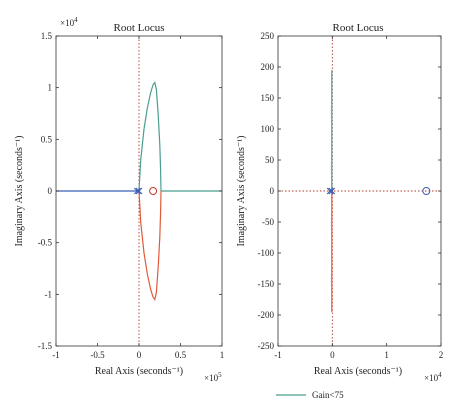 This screenshot has height=420, width=474. What do you see at coordinates (433, 377) in the screenshot?
I see `right-x-exponent: ×10⁴` at bounding box center [433, 377].